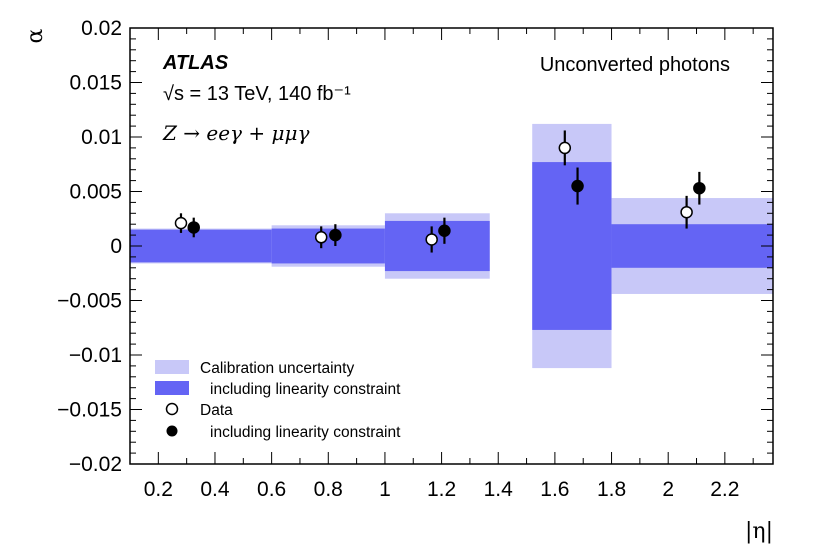 This screenshot has height=554, width=814. I want to click on x-tick-label-0: 0.2, so click(158, 489).